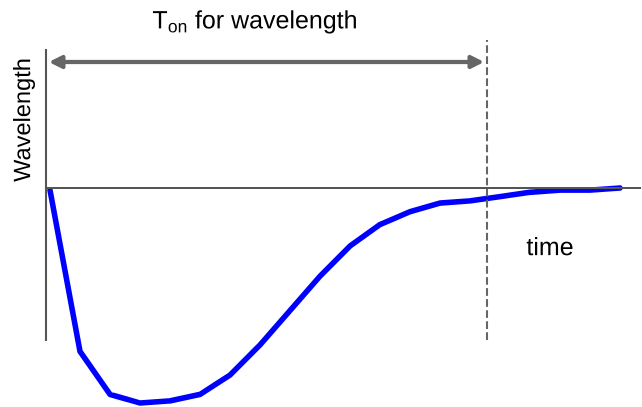  I want to click on y-axis-title: Wavelength, so click(24, 121).